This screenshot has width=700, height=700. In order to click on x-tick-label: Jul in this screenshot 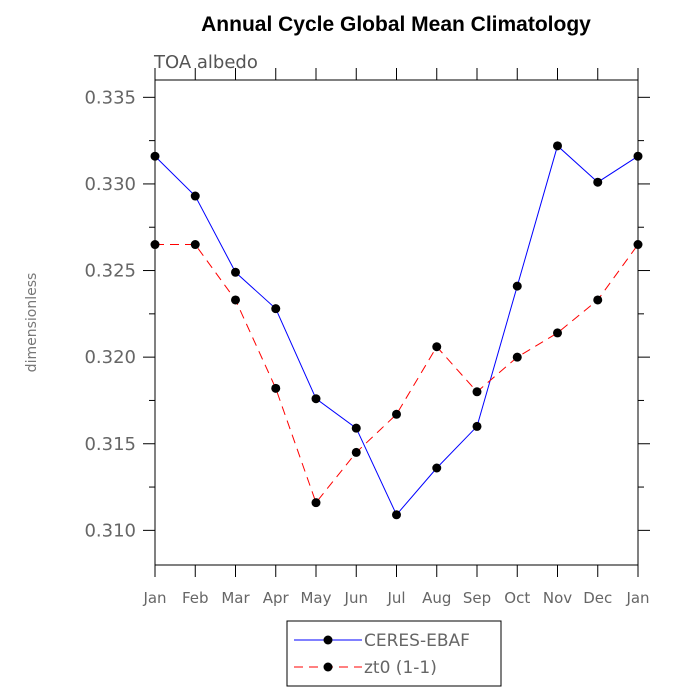, I will do `click(395, 598)`.